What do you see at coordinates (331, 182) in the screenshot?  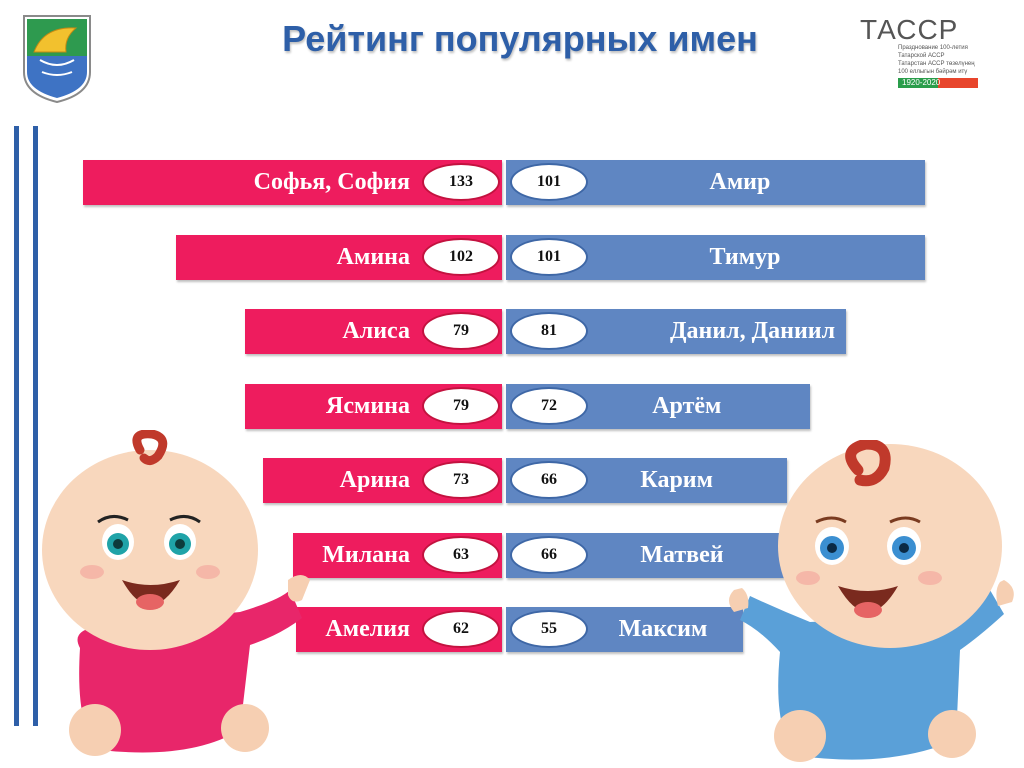 I see `girl-name-label: Софья, София` at bounding box center [331, 182].